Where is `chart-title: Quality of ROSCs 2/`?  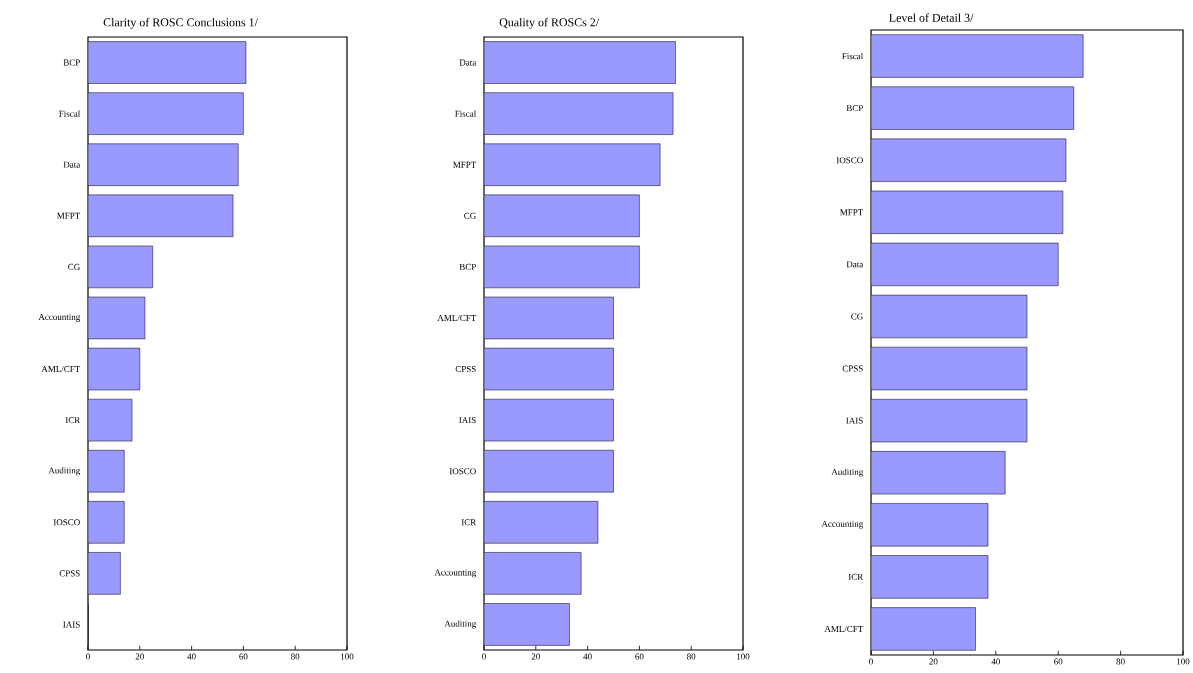
chart-title: Quality of ROSCs 2/ is located at coordinates (549, 23).